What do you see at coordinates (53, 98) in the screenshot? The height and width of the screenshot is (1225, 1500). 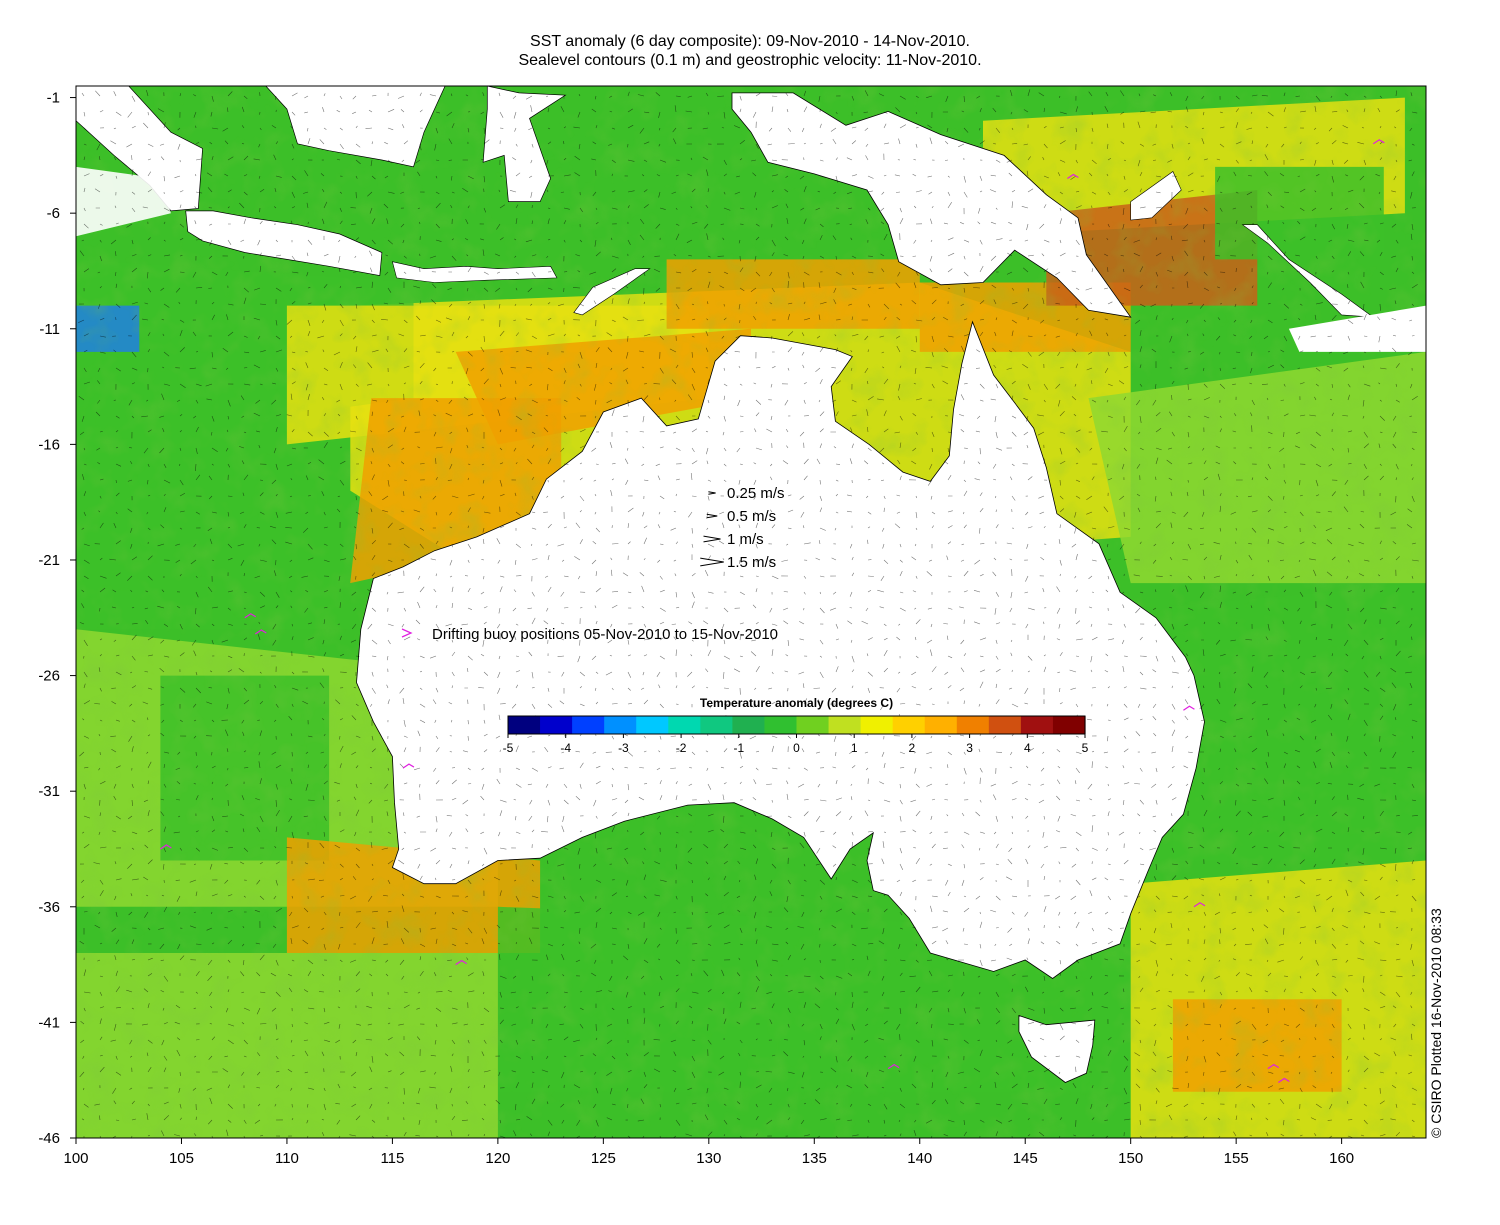 I see `y-tick-label: -1` at bounding box center [53, 98].